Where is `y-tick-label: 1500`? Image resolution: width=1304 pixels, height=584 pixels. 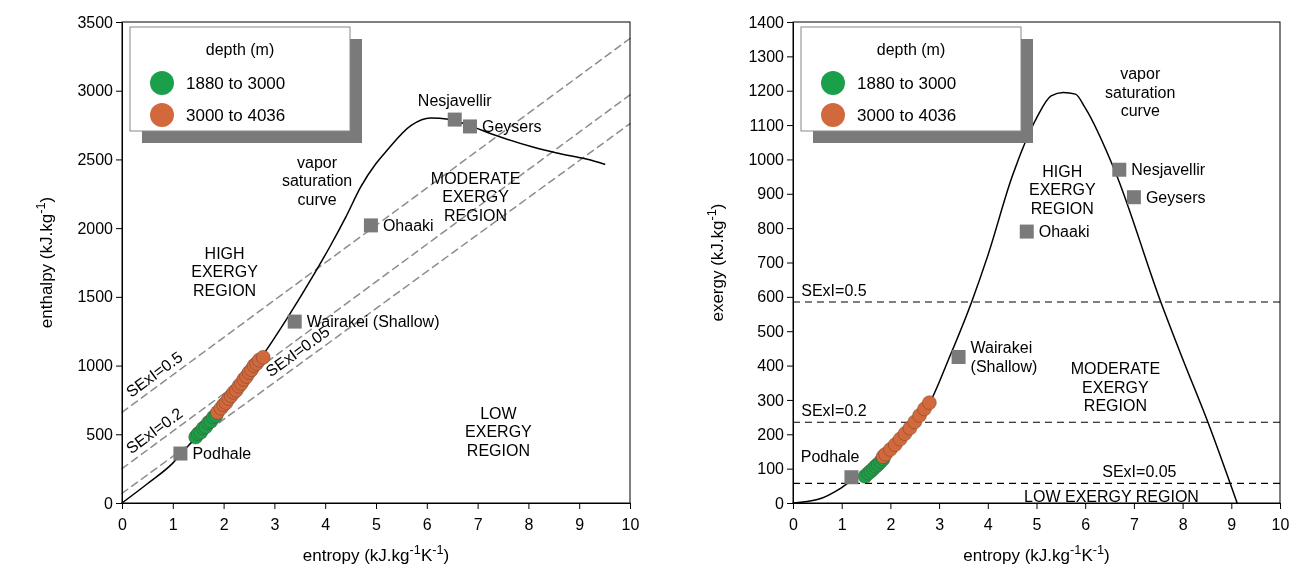 y-tick-label: 1500 is located at coordinates (95, 297).